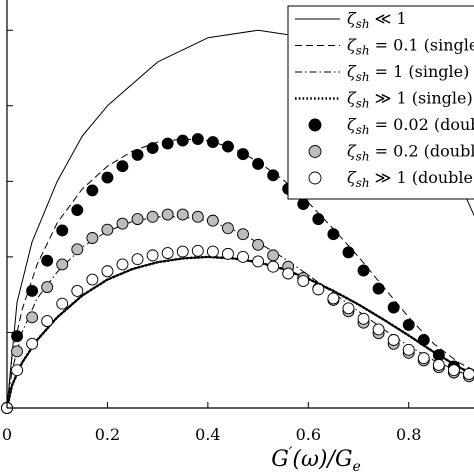 The width and height of the screenshot is (474, 474). I want to click on legend-item-dashdot: ζsh = 1 (single), so click(382, 73).